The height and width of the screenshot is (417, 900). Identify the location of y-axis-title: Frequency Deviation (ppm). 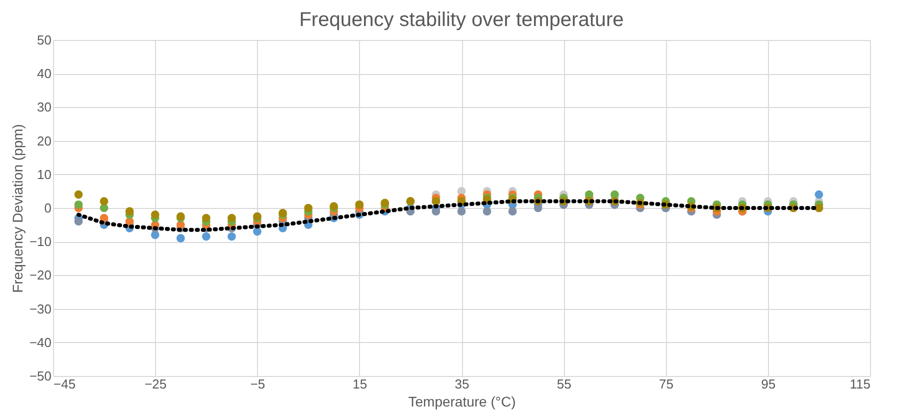
(17, 208).